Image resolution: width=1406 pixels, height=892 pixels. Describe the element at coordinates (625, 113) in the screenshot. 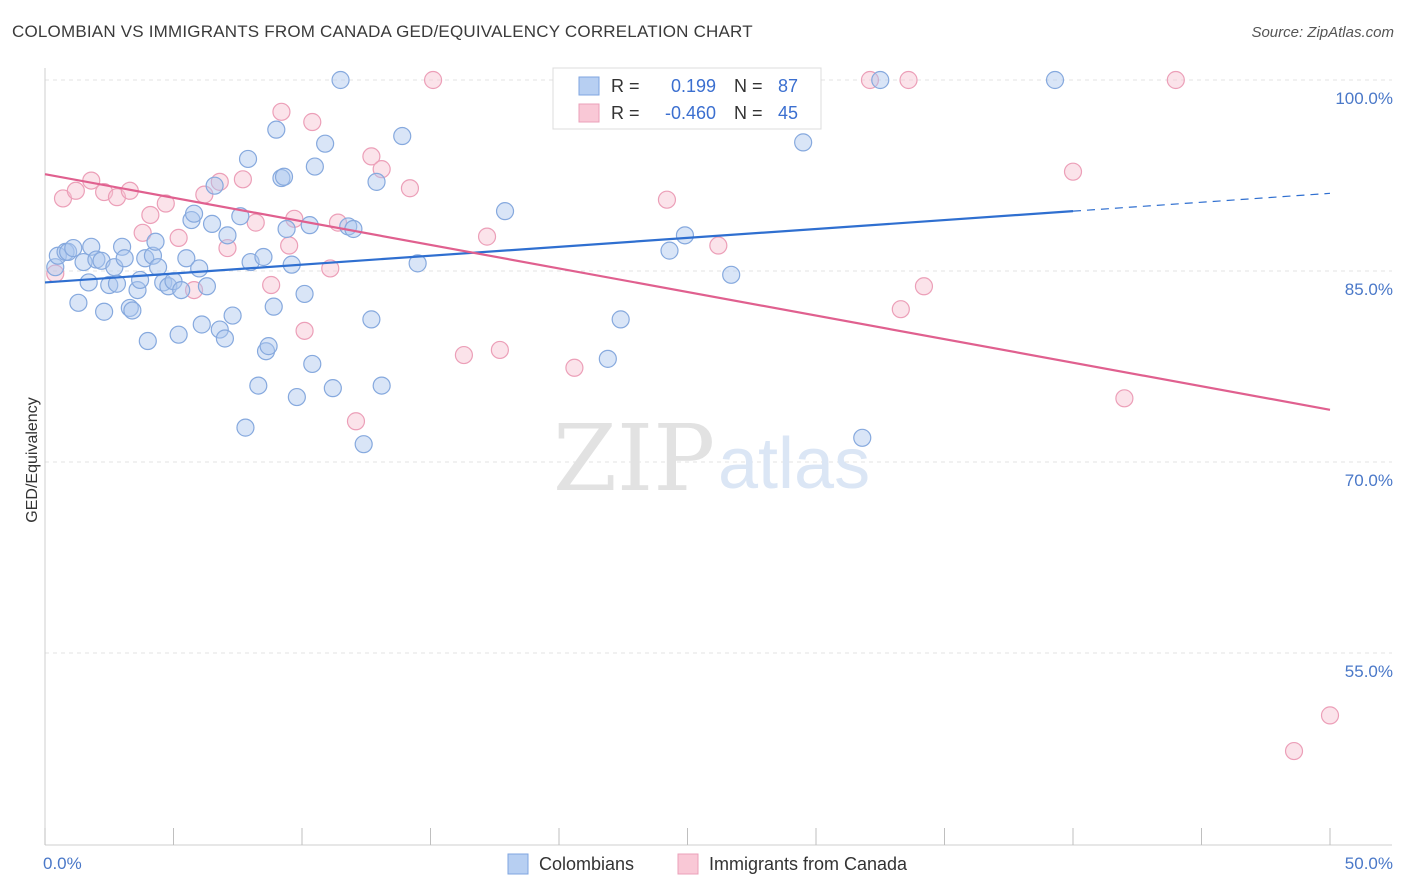

I see `legend-r-label-2: R =` at that location.